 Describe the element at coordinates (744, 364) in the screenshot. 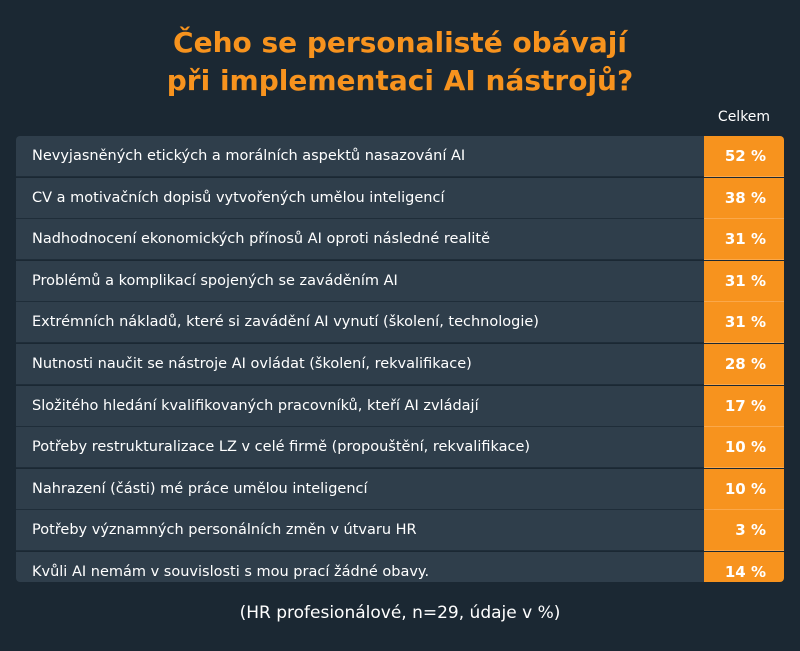

I see `row-value: 28 %` at that location.